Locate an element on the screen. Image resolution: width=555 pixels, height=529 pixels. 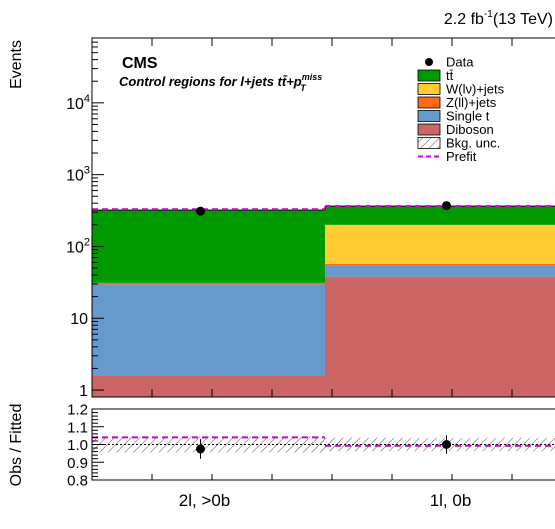
y-tick-label: 10² is located at coordinates (78, 246).